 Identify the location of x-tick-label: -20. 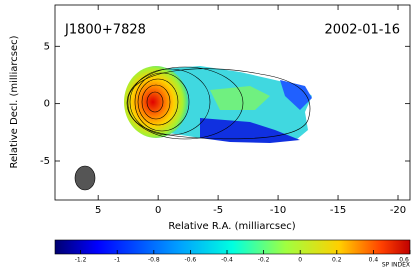
(398, 210).